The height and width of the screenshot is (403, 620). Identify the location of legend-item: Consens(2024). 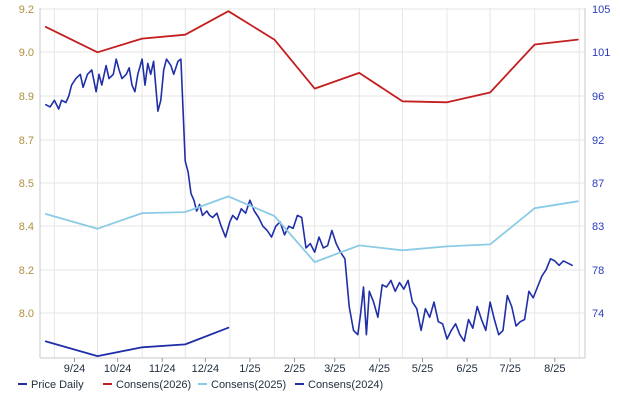
(339, 385).